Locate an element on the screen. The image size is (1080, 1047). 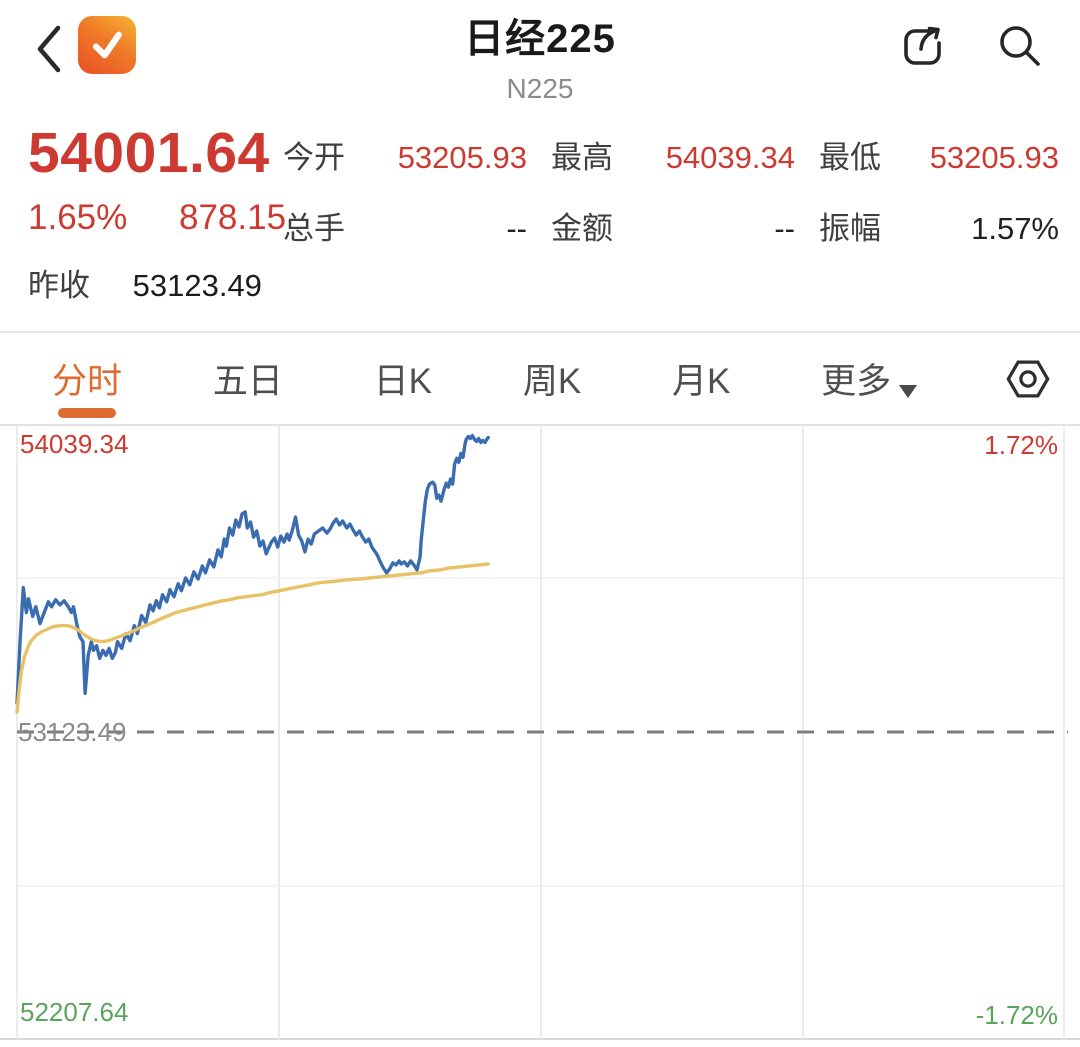
dropdown-triangle-icon is located at coordinates (908, 391).